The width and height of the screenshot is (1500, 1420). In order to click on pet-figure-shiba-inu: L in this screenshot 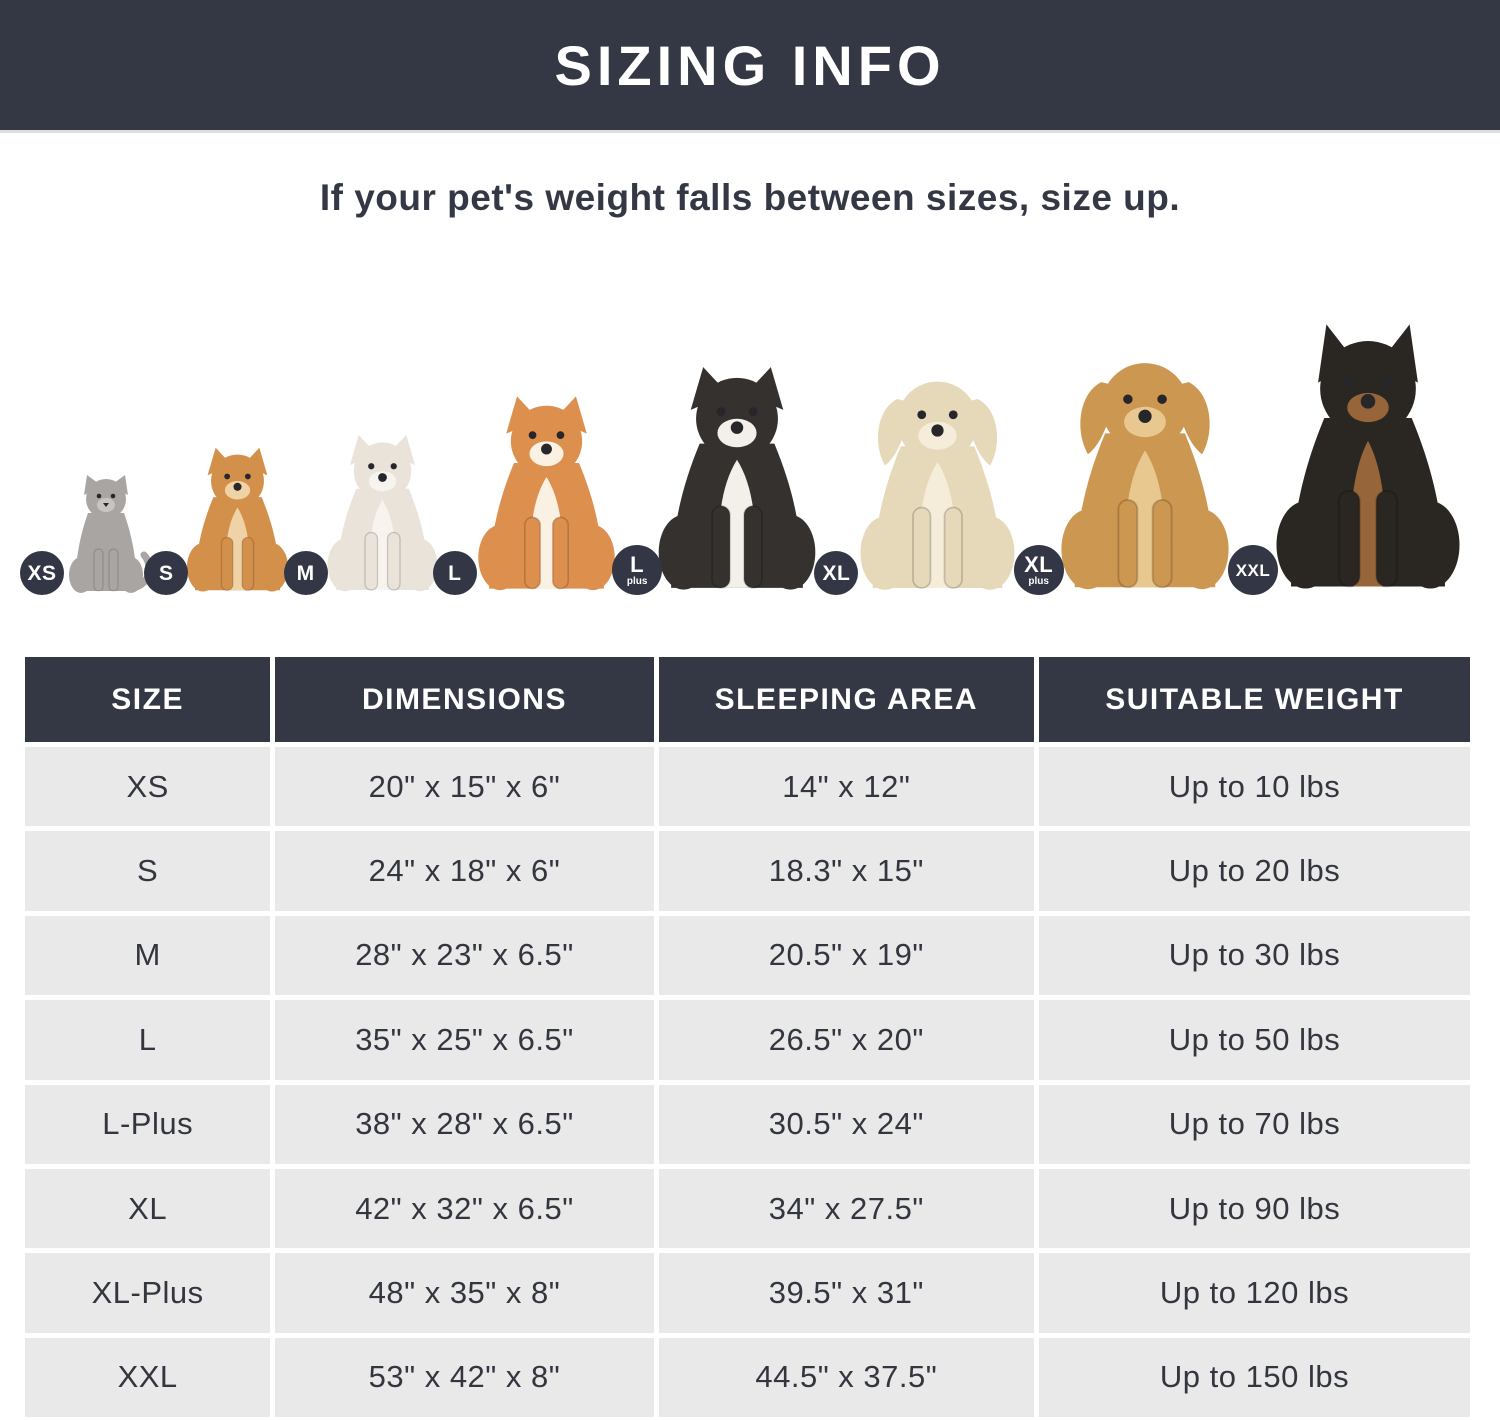, I will do `click(528, 492)`.